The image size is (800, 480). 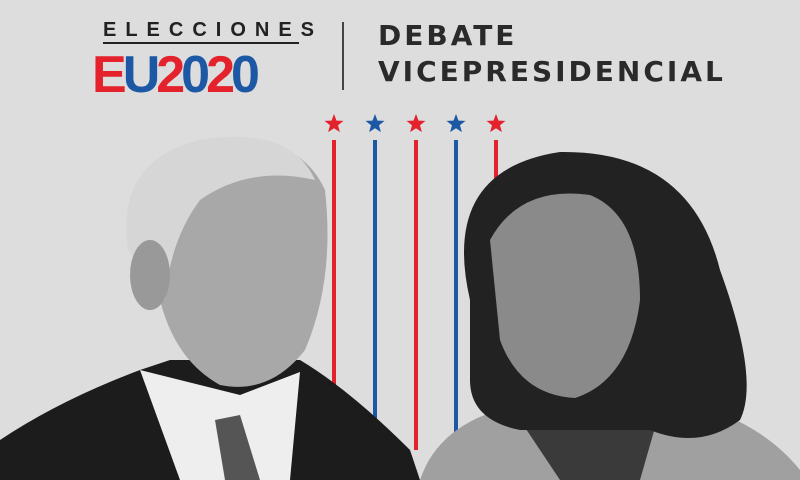 I want to click on title-line-1: DEBATE, so click(x=448, y=35).